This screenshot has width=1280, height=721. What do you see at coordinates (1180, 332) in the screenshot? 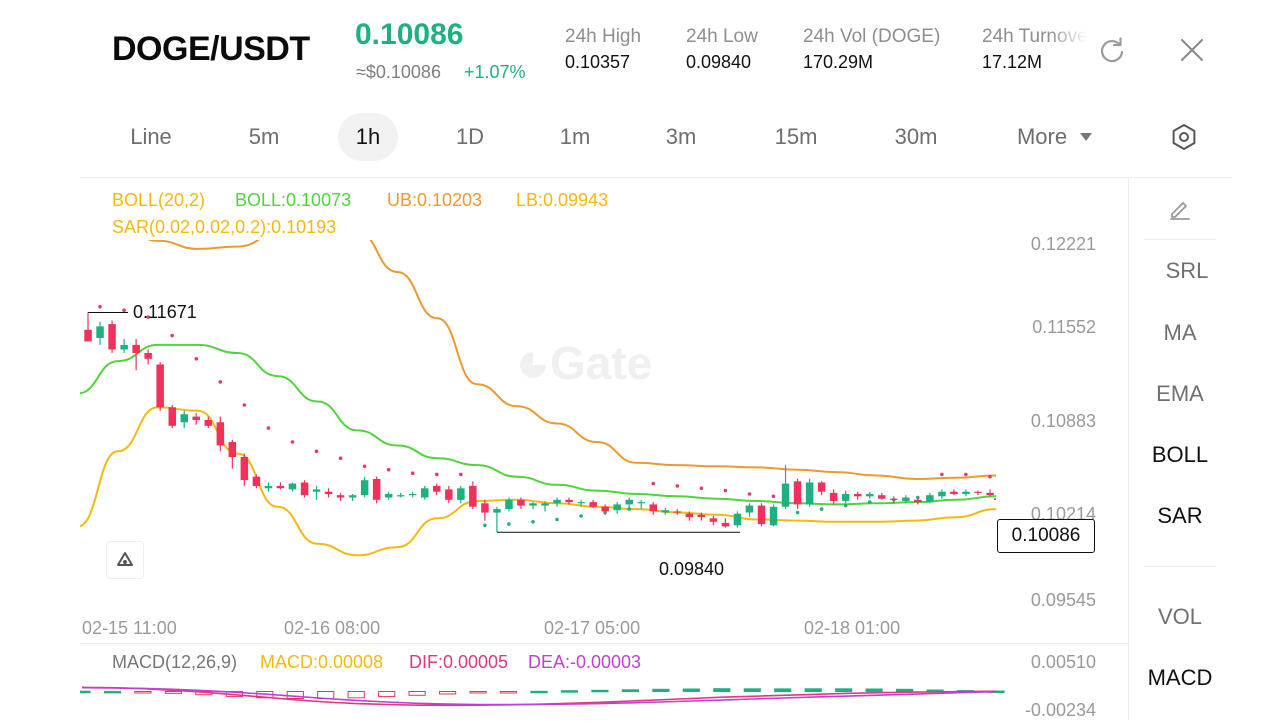
I see `side-item-ma: MA` at bounding box center [1180, 332].